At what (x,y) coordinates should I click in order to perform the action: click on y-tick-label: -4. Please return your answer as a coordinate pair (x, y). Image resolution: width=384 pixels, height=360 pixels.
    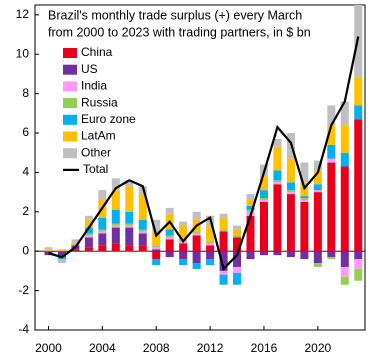
    Looking at the image, I should click on (23, 329).